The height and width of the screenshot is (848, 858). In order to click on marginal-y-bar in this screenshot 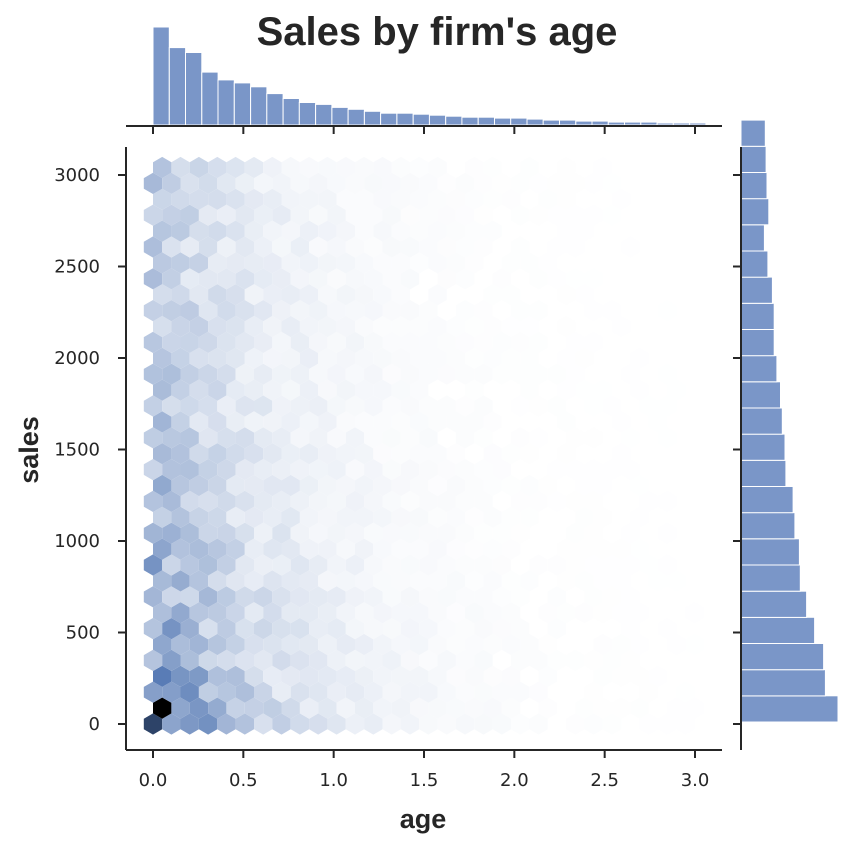, I will do `click(789, 709)`.